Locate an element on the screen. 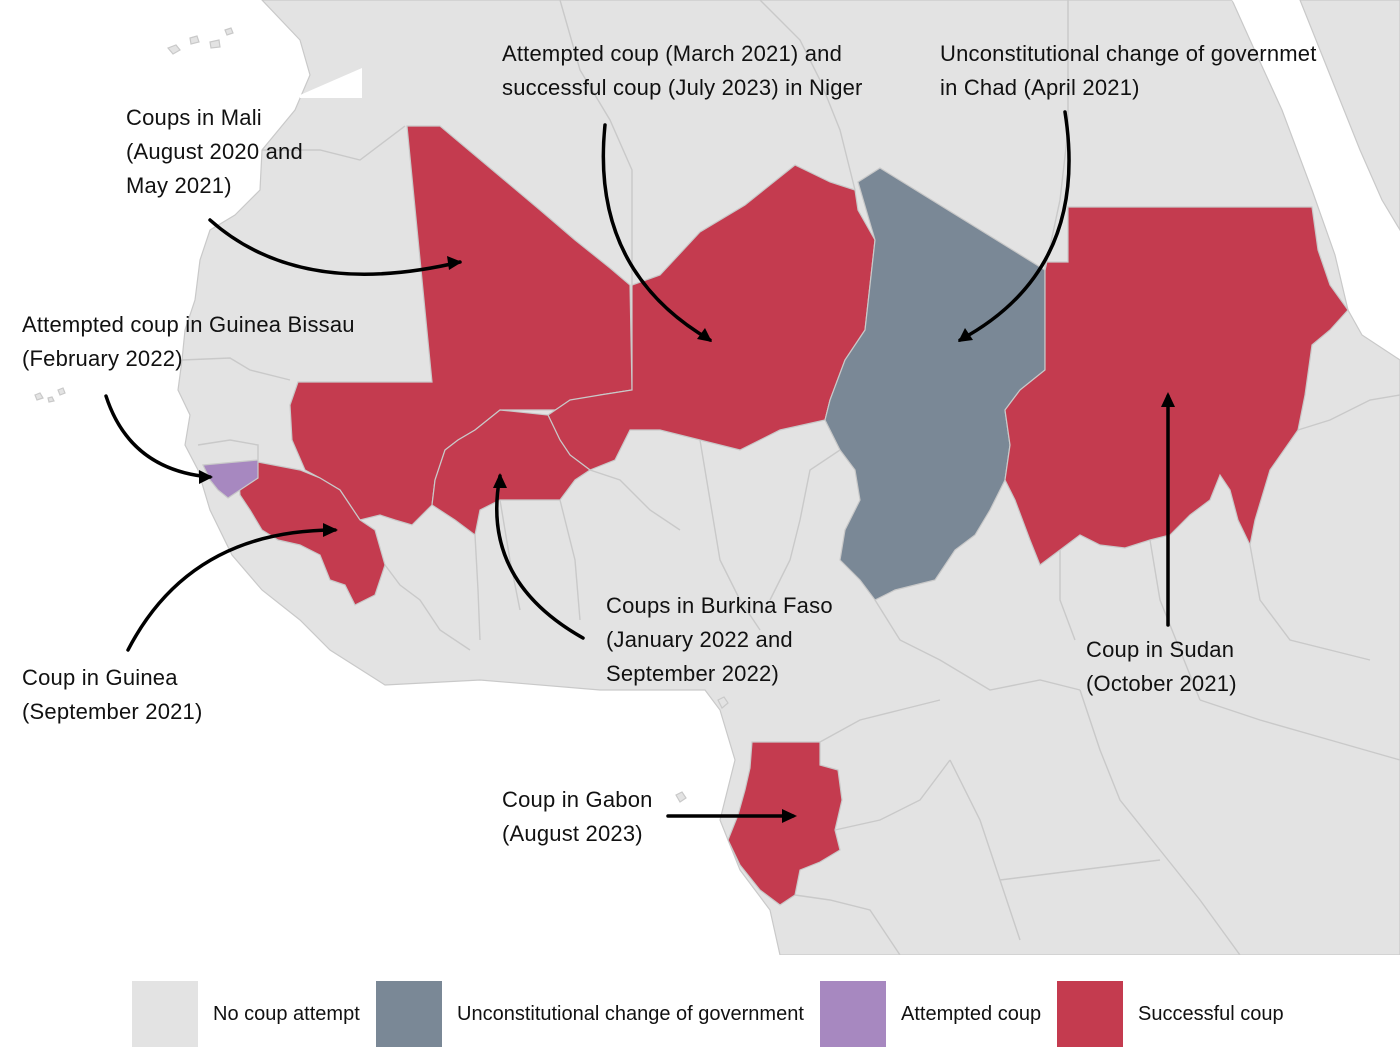 This screenshot has width=1400, height=1050. chad-arrowhead is located at coordinates (965, 335).